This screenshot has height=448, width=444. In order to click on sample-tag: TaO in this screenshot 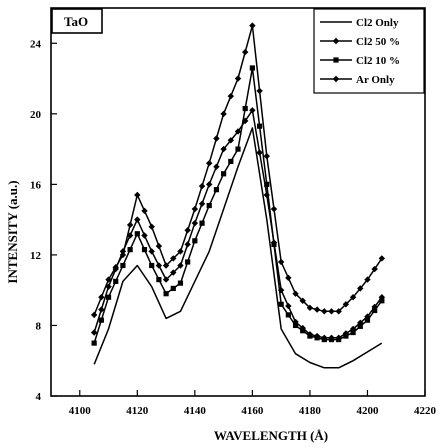, I will do `click(76, 21)`.